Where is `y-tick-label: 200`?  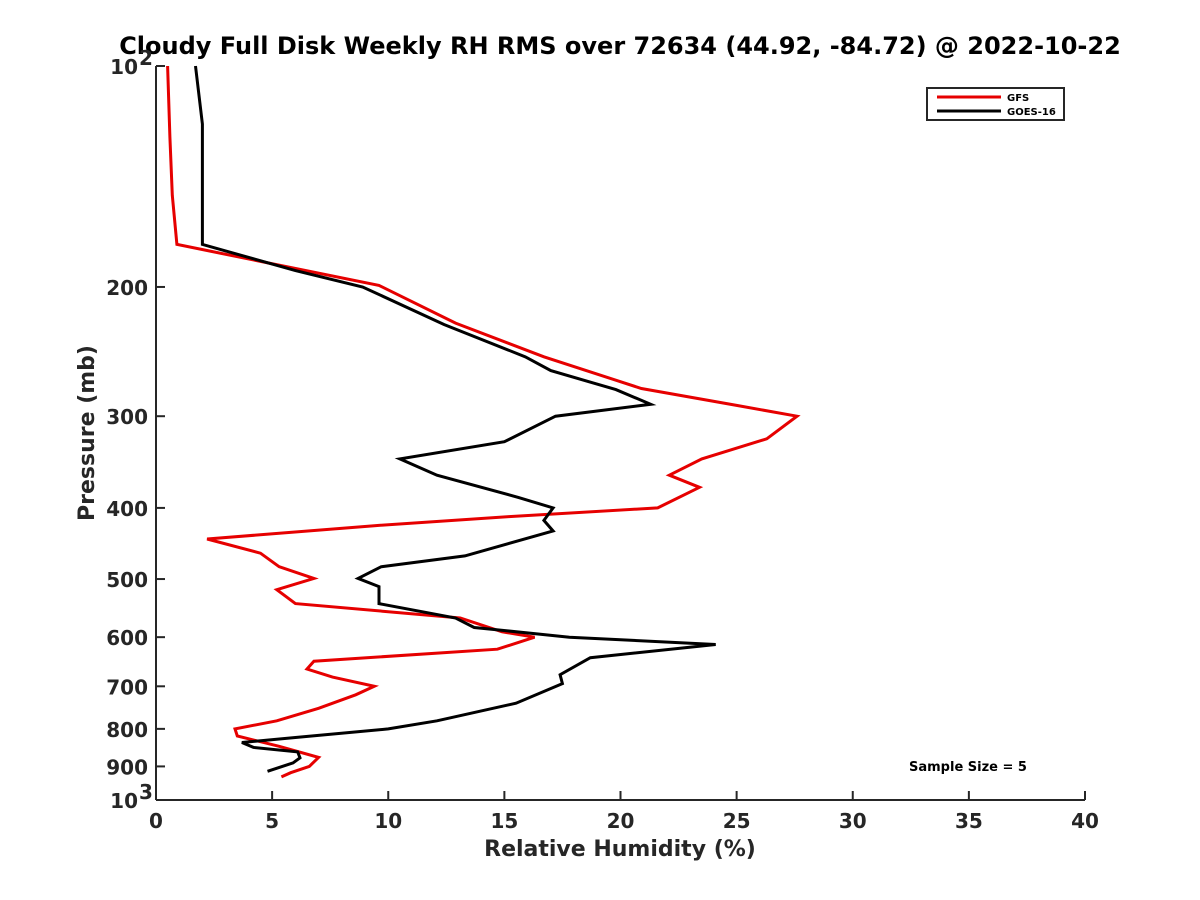 y-tick-label: 200 is located at coordinates (127, 288).